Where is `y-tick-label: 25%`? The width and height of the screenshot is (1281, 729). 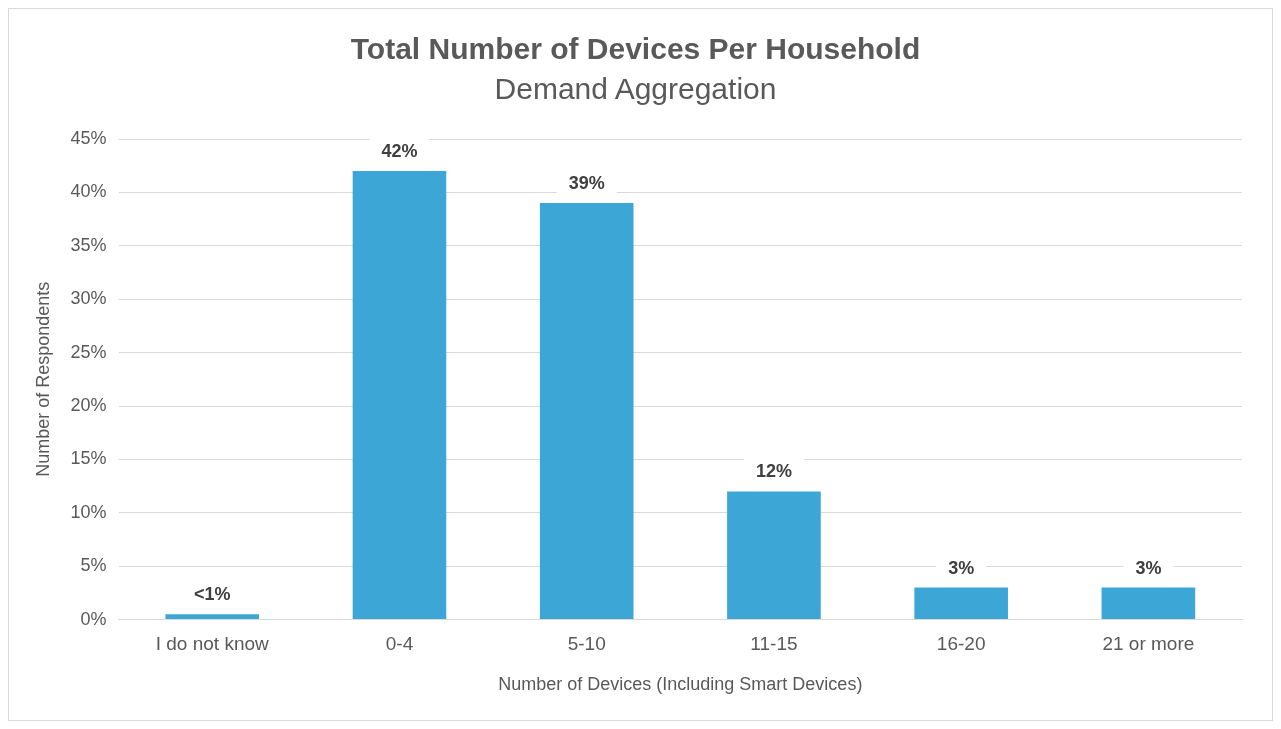 y-tick-label: 25% is located at coordinates (88, 351).